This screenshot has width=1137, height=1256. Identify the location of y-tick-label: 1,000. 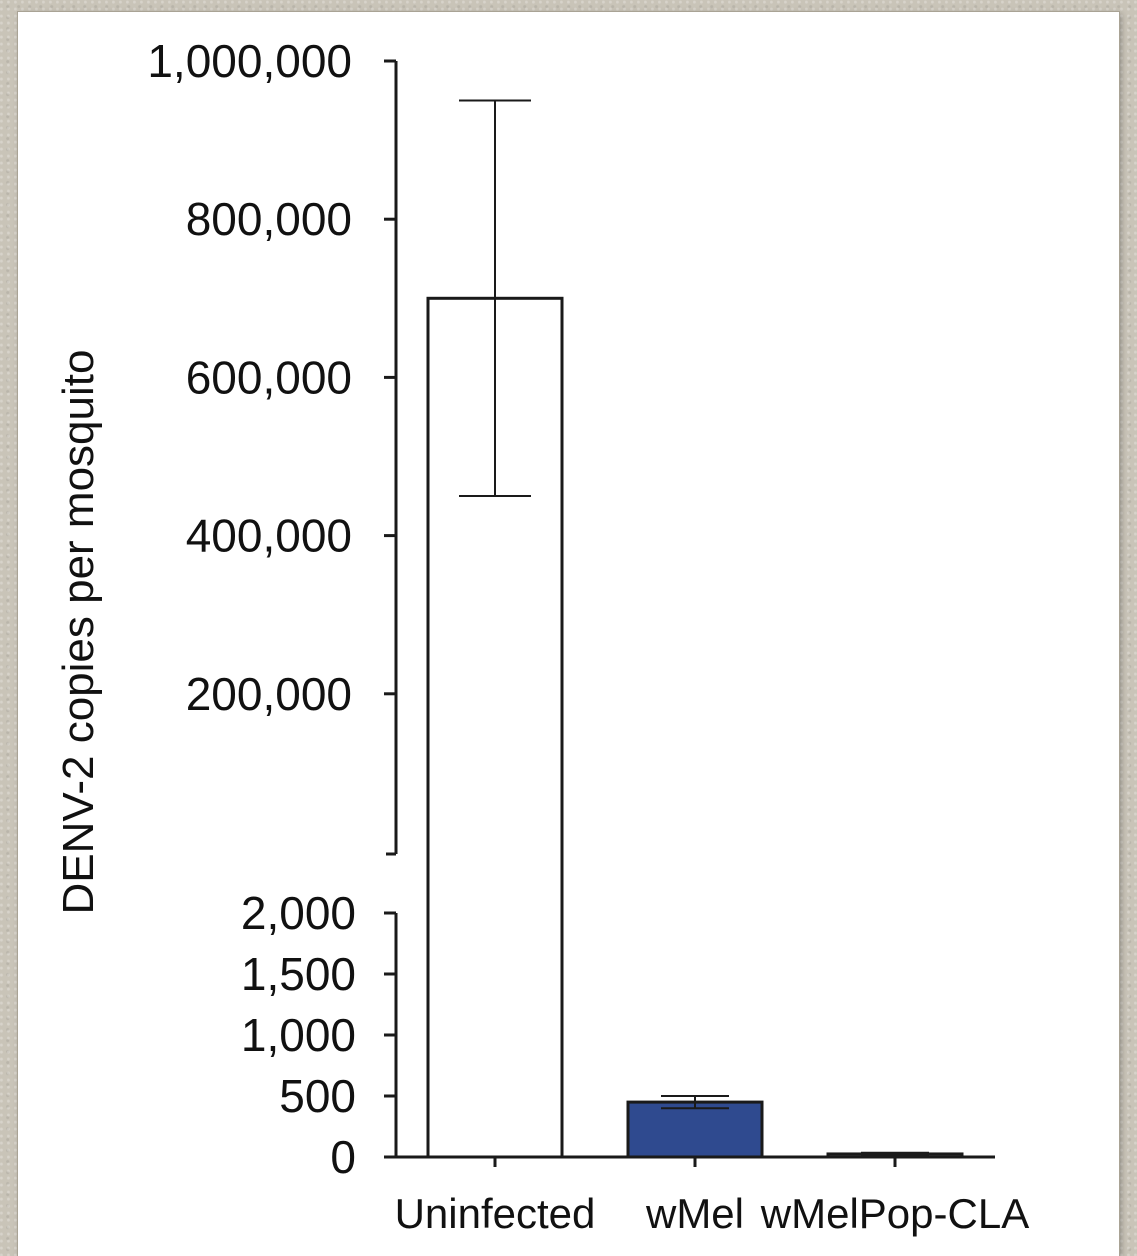
(298, 1035).